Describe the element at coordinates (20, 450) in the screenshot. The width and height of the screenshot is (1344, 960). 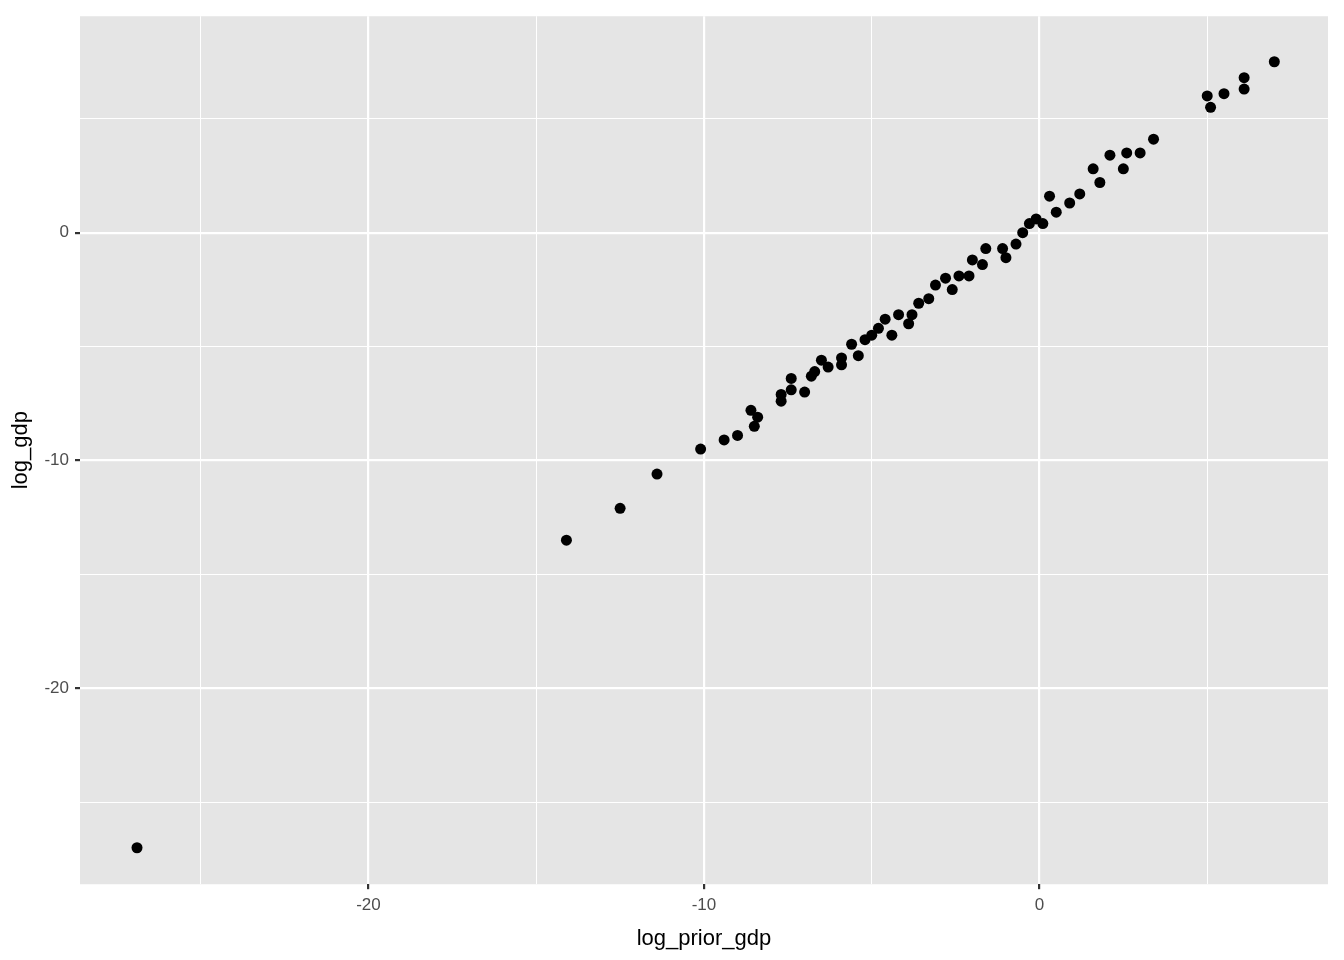
I see `y-axis-title: log_gdp` at that location.